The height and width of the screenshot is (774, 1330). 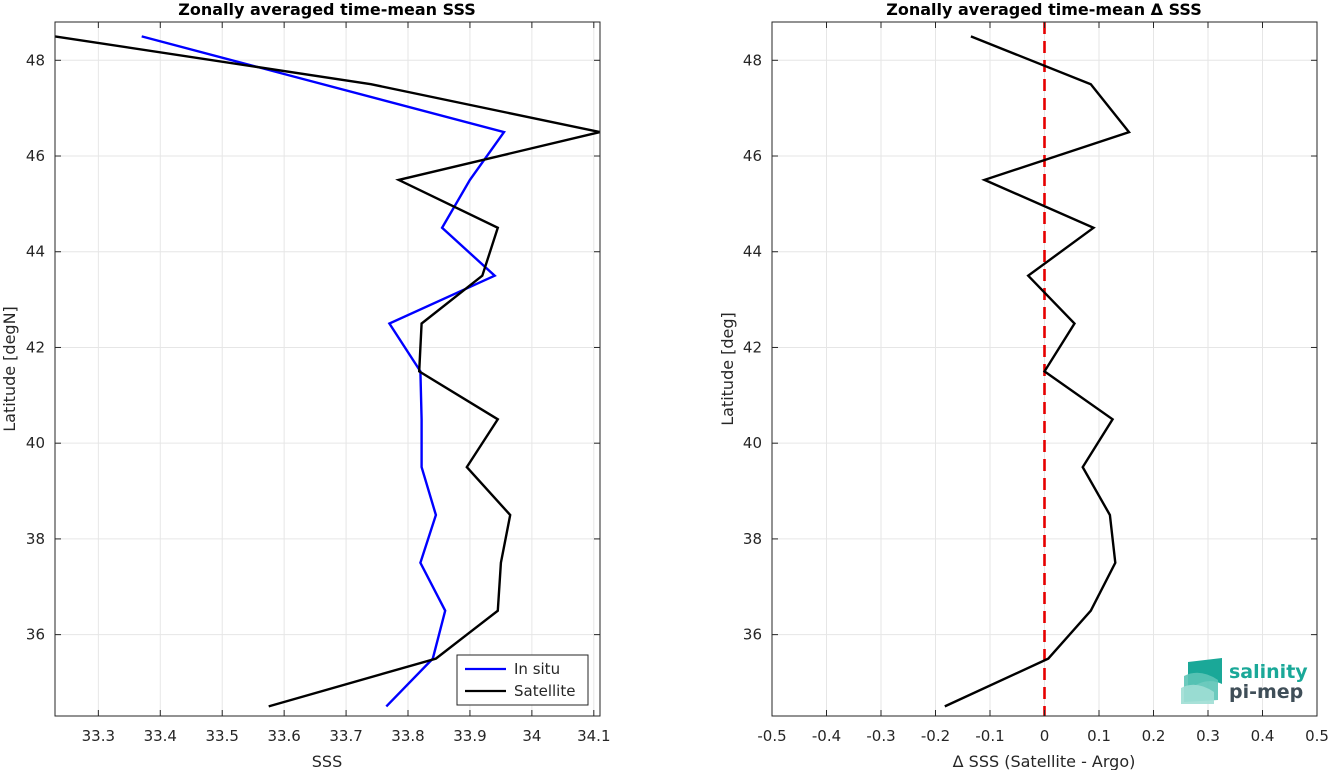 What do you see at coordinates (98, 736) in the screenshot?
I see `x-tick-label: 33.3` at bounding box center [98, 736].